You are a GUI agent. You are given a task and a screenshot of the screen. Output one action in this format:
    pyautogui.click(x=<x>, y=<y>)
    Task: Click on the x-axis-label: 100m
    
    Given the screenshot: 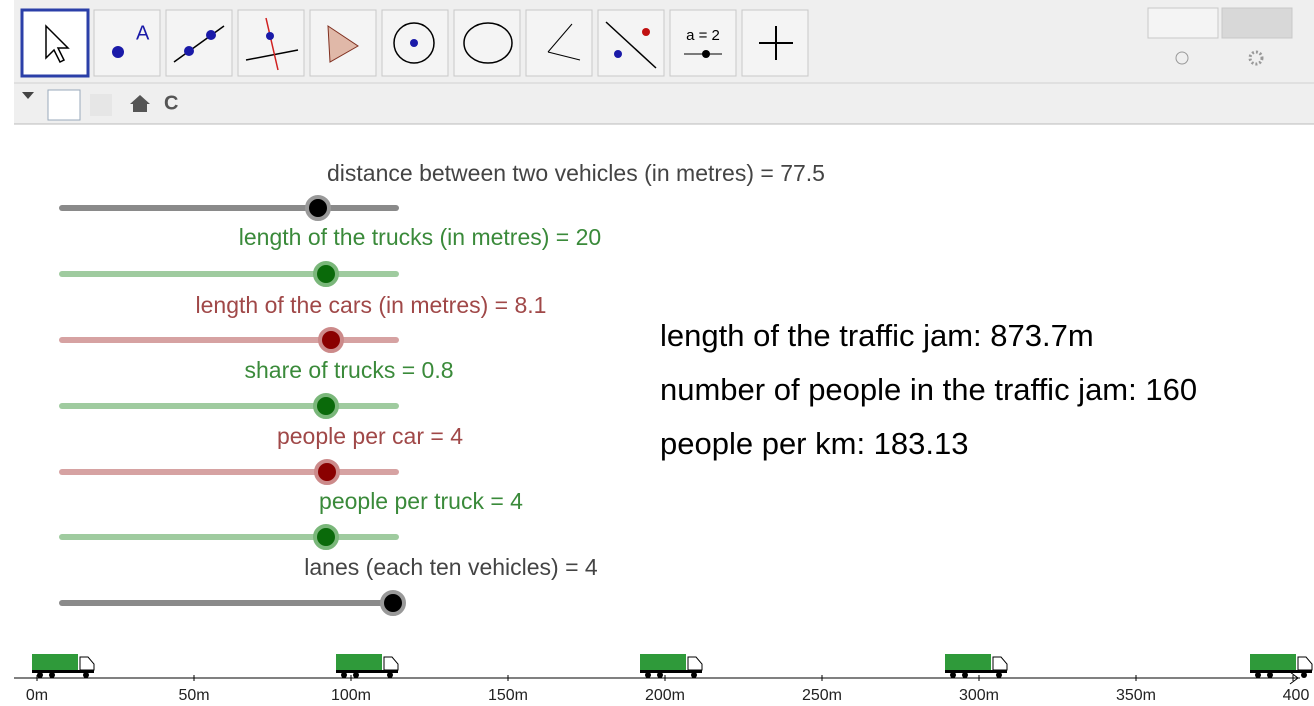 What is the action you would take?
    pyautogui.click(x=351, y=695)
    